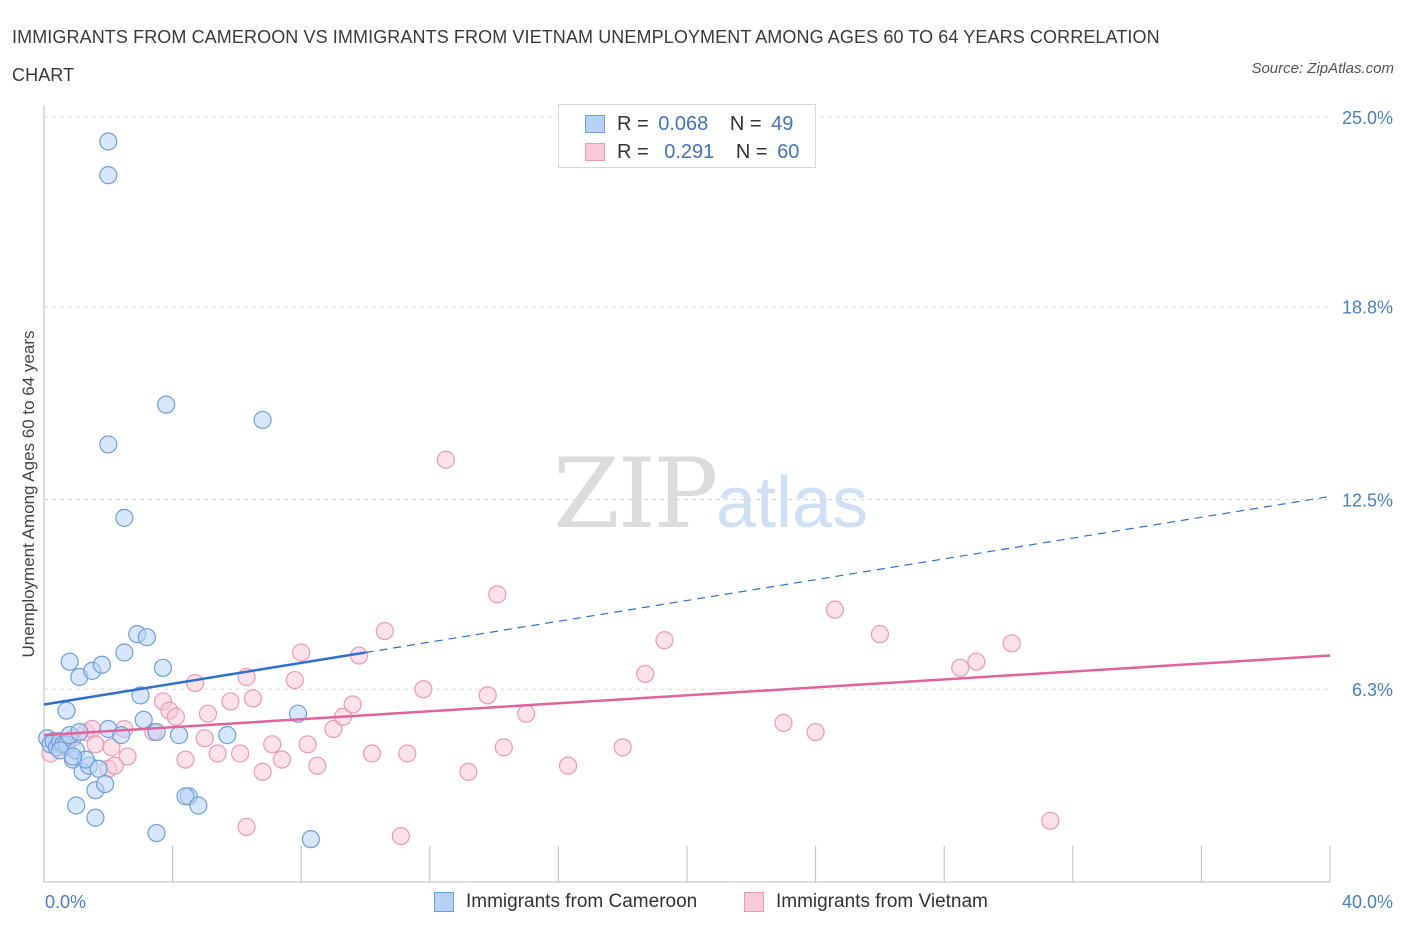 This screenshot has width=1406, height=930. I want to click on source-note: Source: ZipAtlas.com, so click(1322, 68).